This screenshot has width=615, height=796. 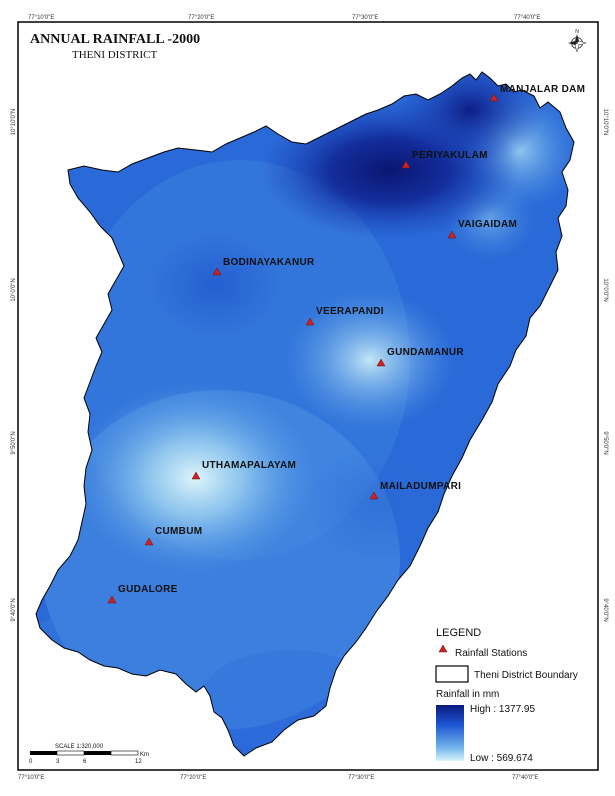 What do you see at coordinates (284, 18) in the screenshot?
I see `graticule-top: 77°10'0"E 77°20'0"E 77°30'0"E 77°40'0"E` at bounding box center [284, 18].